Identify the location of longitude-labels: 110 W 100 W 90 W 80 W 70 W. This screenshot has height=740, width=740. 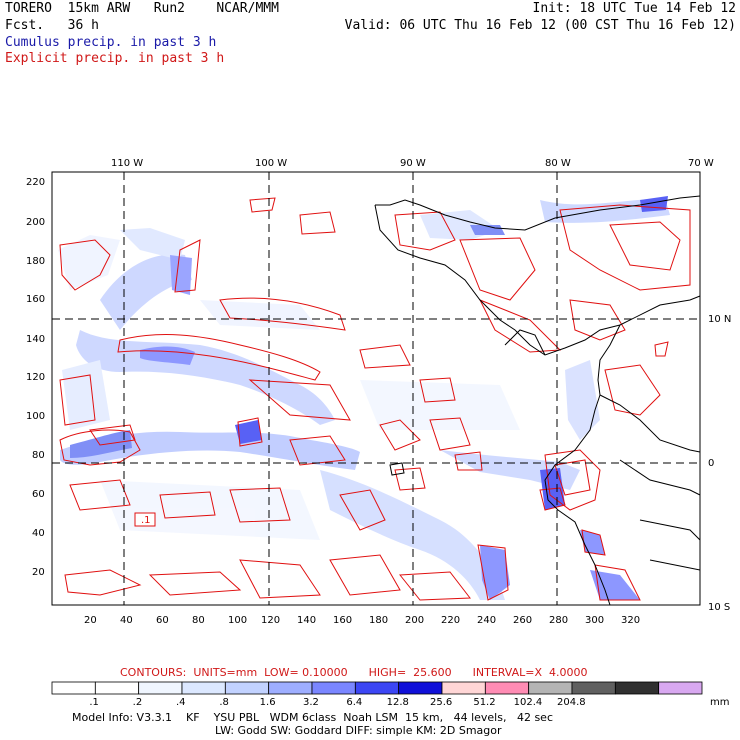
(412, 163).